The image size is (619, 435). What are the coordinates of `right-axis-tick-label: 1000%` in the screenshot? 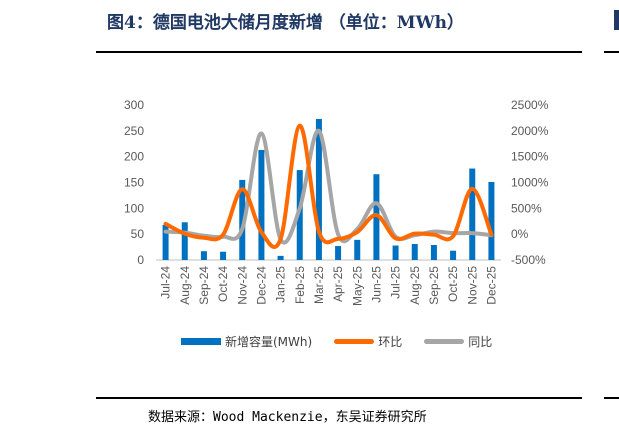 It's located at (530, 183).